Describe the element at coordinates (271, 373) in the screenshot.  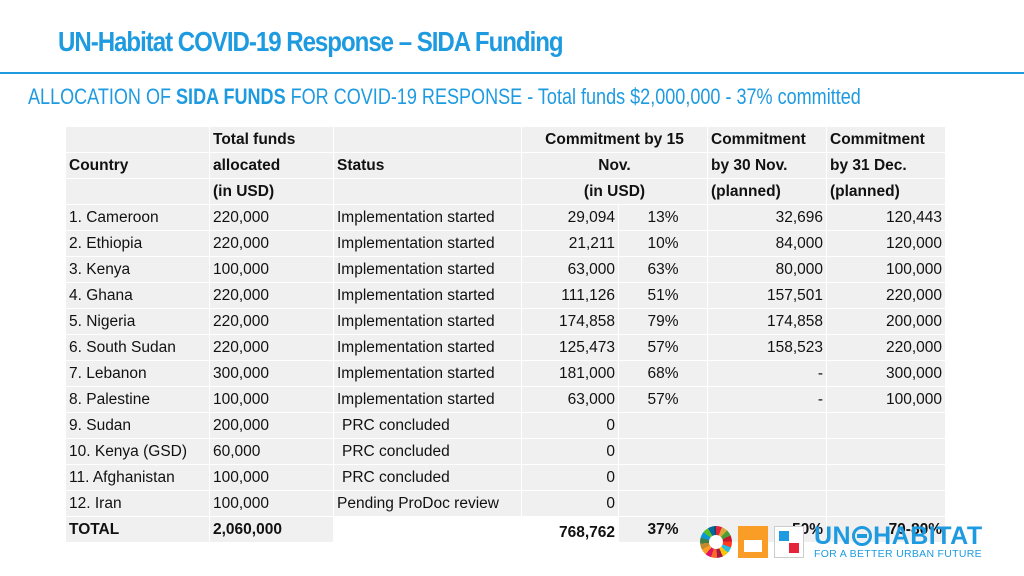
I see `cell-total-funds: 300,000` at that location.